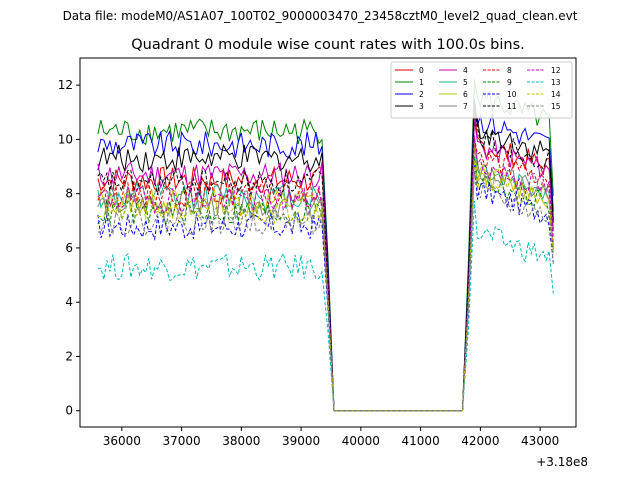 The width and height of the screenshot is (640, 480). Describe the element at coordinates (421, 106) in the screenshot. I see `legend-label-3: 3` at that location.